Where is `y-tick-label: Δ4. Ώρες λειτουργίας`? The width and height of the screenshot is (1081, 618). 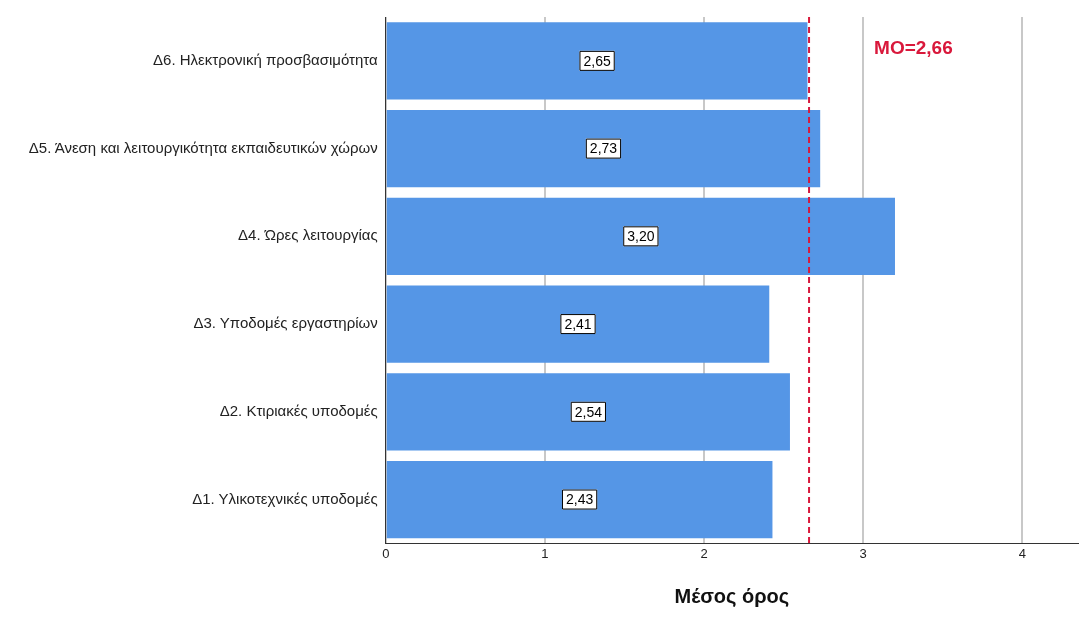 y-tick-label: Δ4. Ώρες λειτουργίας is located at coordinates (308, 235).